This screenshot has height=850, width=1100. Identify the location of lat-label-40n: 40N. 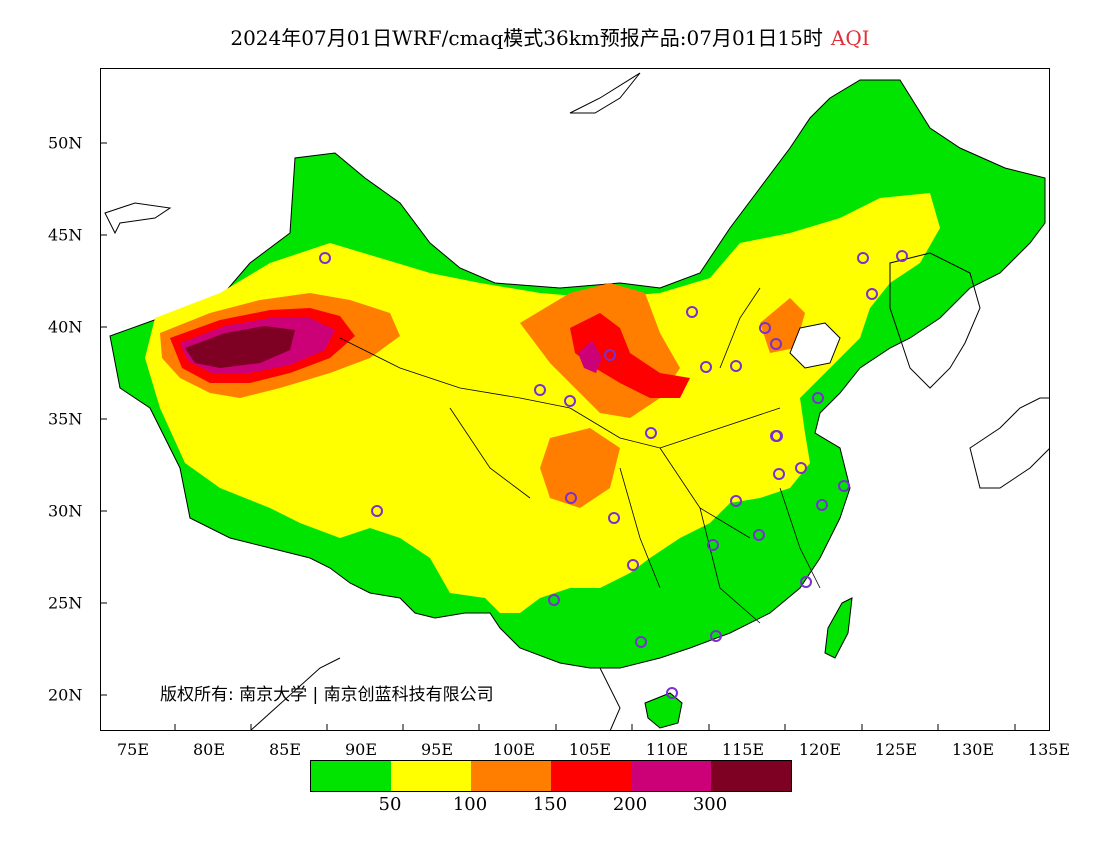
(65, 327).